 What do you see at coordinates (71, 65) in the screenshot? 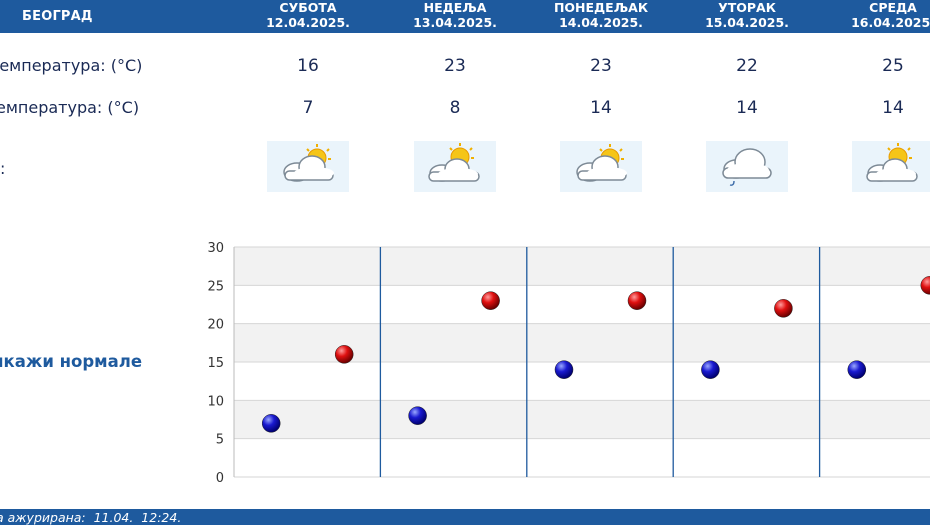
I see `max-temp-label: температура: (°C)` at bounding box center [71, 65].